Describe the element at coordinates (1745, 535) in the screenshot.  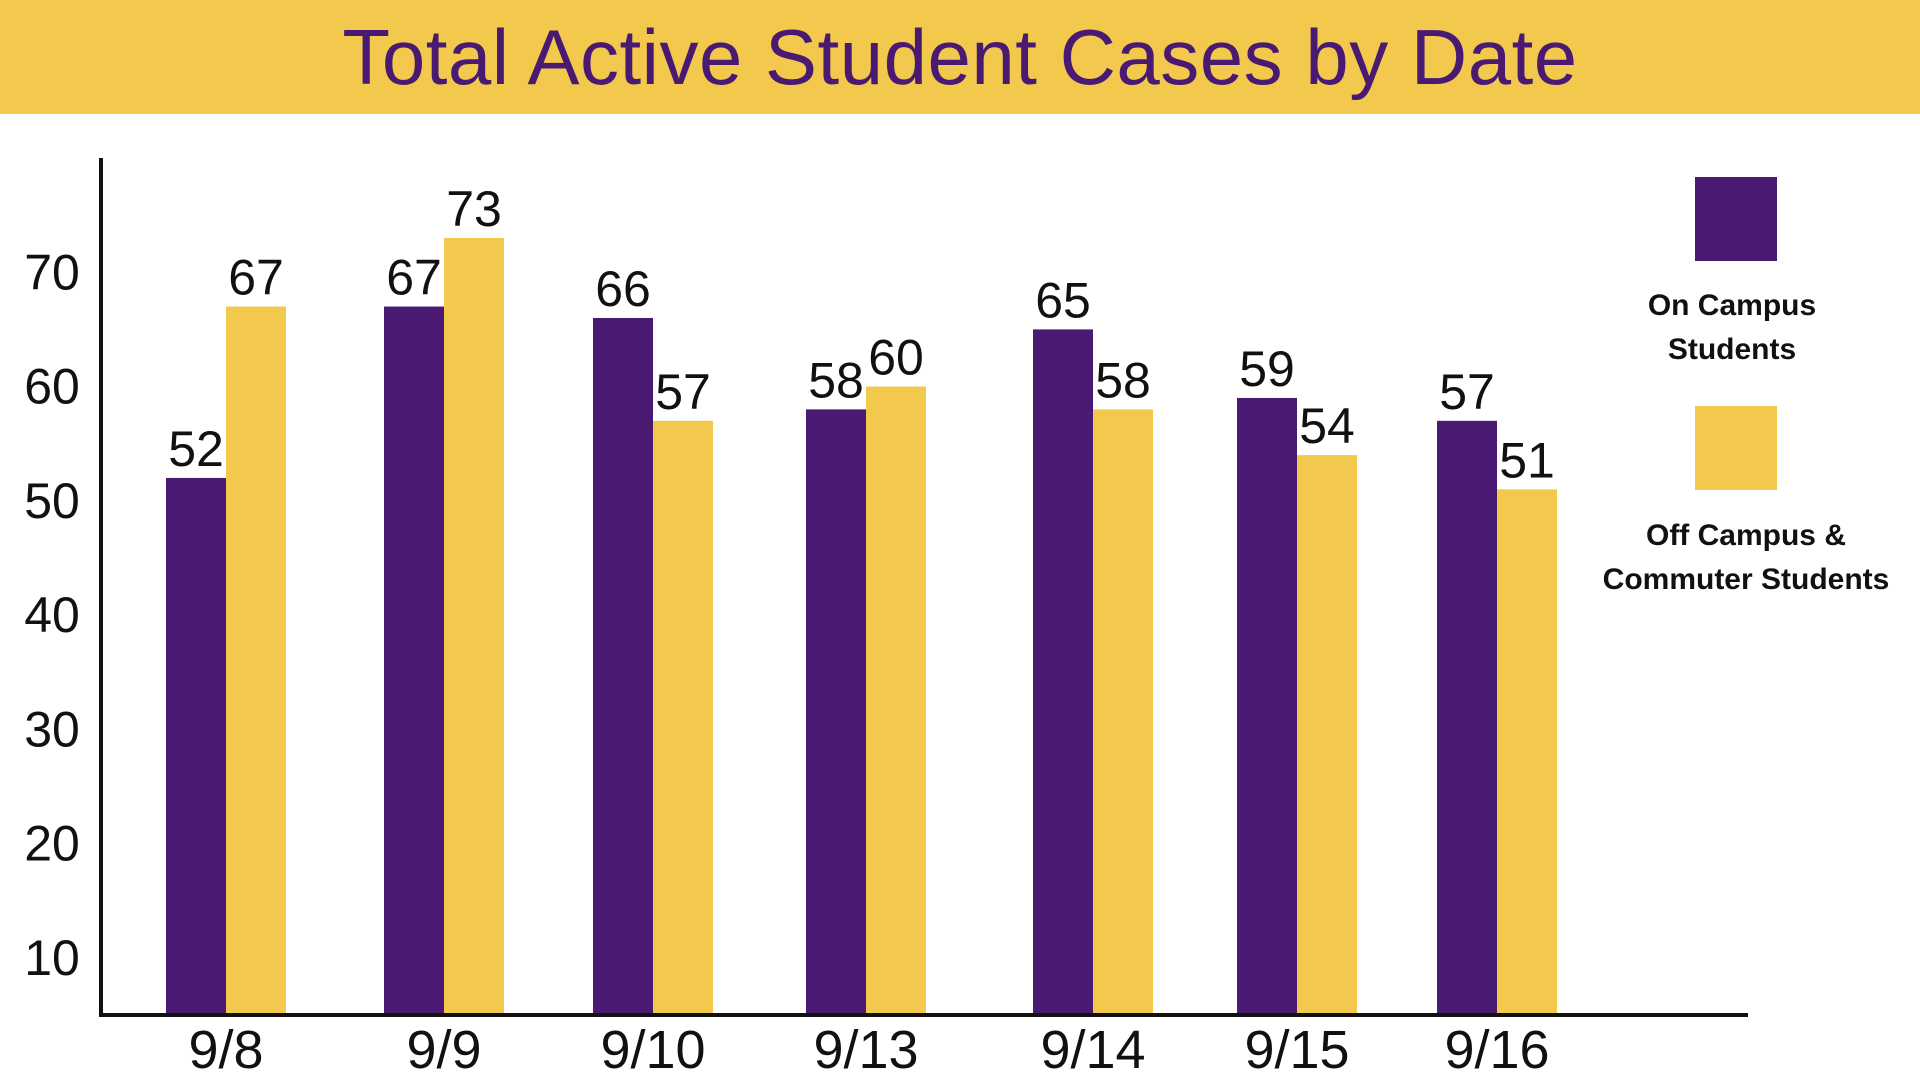
I see `legend-off-campus-line1: Off Campus &` at that location.